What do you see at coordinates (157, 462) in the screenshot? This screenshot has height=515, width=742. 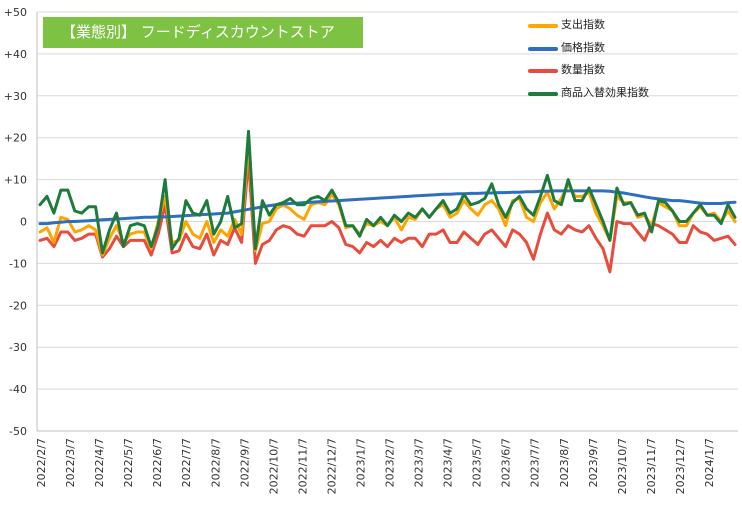 I see `x-tick-label: 2022/6/7` at bounding box center [157, 462].